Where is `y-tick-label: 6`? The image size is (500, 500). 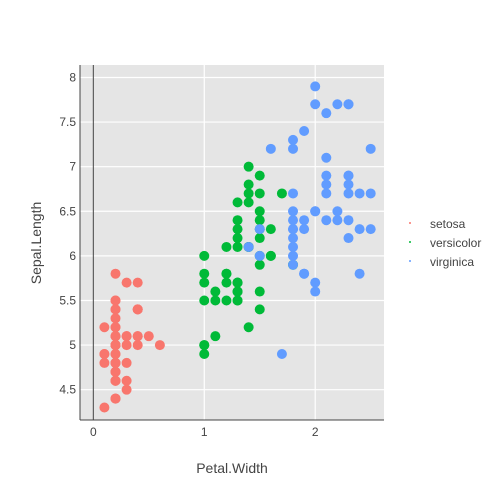 y-tick-label: 6 is located at coordinates (72, 256).